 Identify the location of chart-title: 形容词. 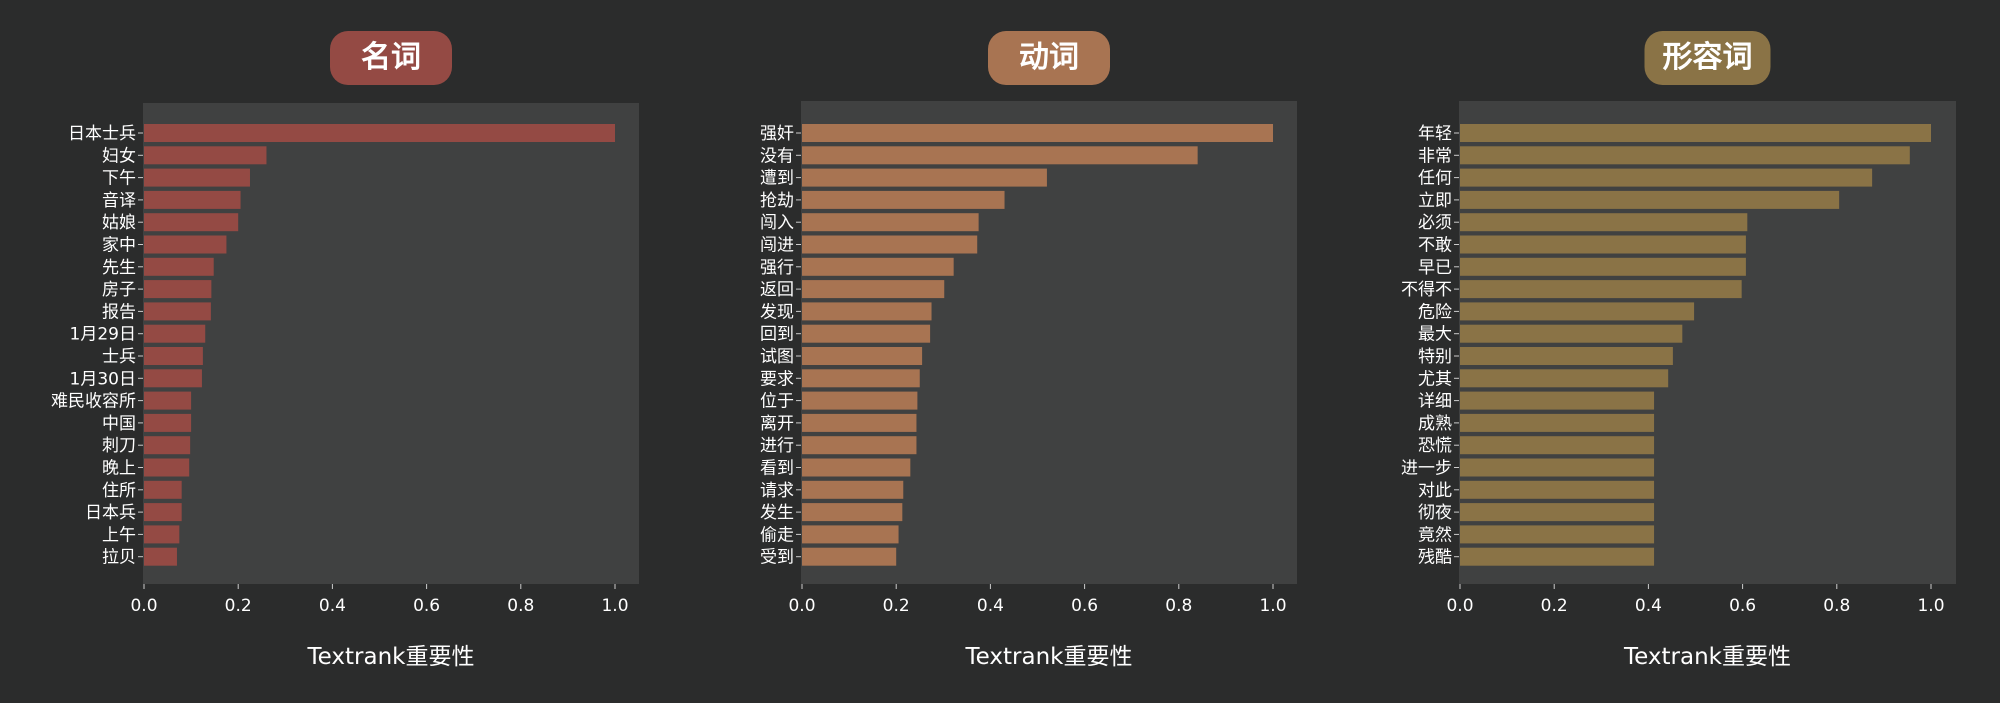
(1708, 57).